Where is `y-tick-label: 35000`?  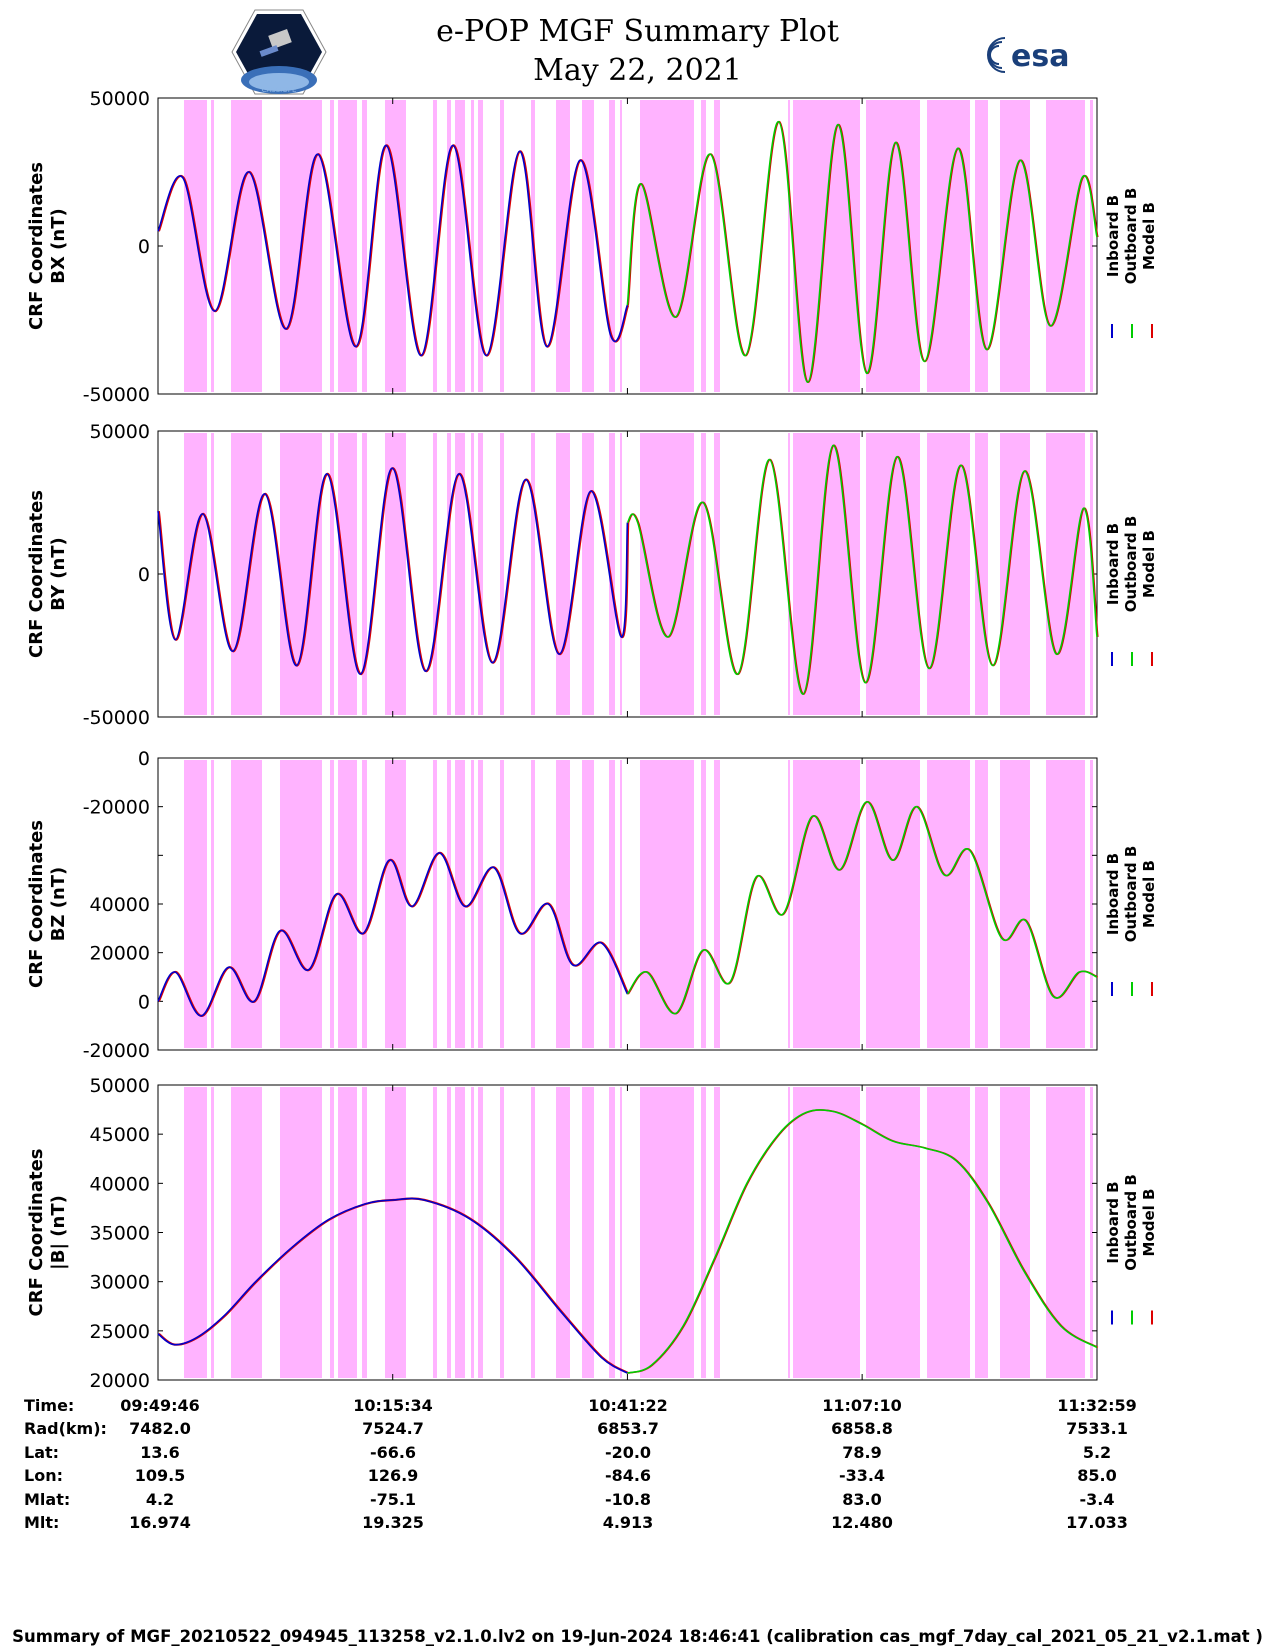
y-tick-label: 35000 is located at coordinates (120, 1234).